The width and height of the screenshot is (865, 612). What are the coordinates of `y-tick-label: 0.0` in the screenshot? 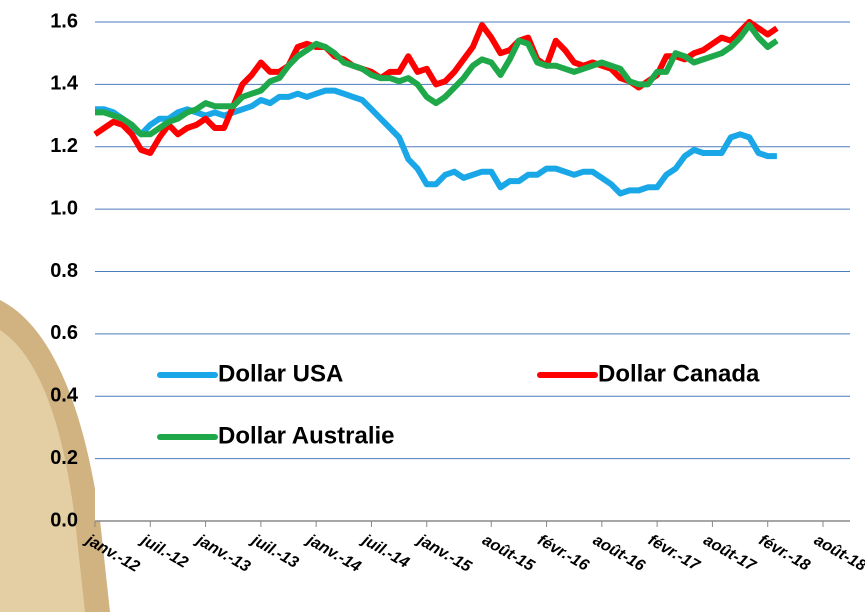 It's located at (64, 520).